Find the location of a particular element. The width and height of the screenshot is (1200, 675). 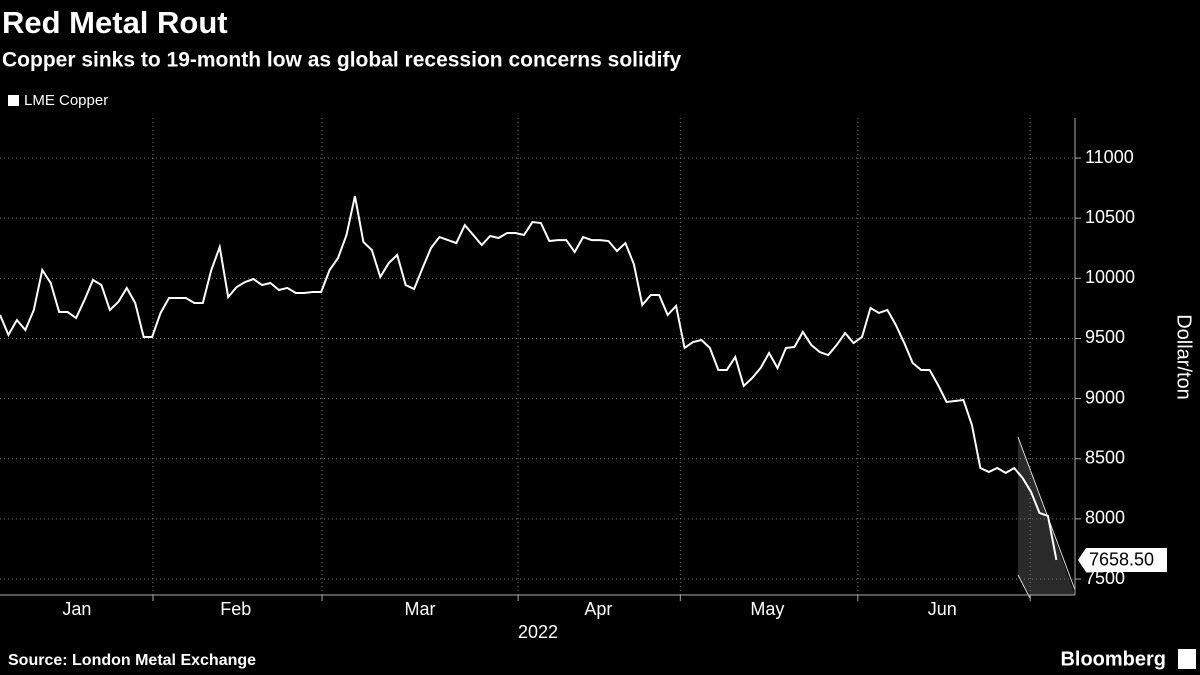

x-axis-label: 2022 is located at coordinates (538, 632).